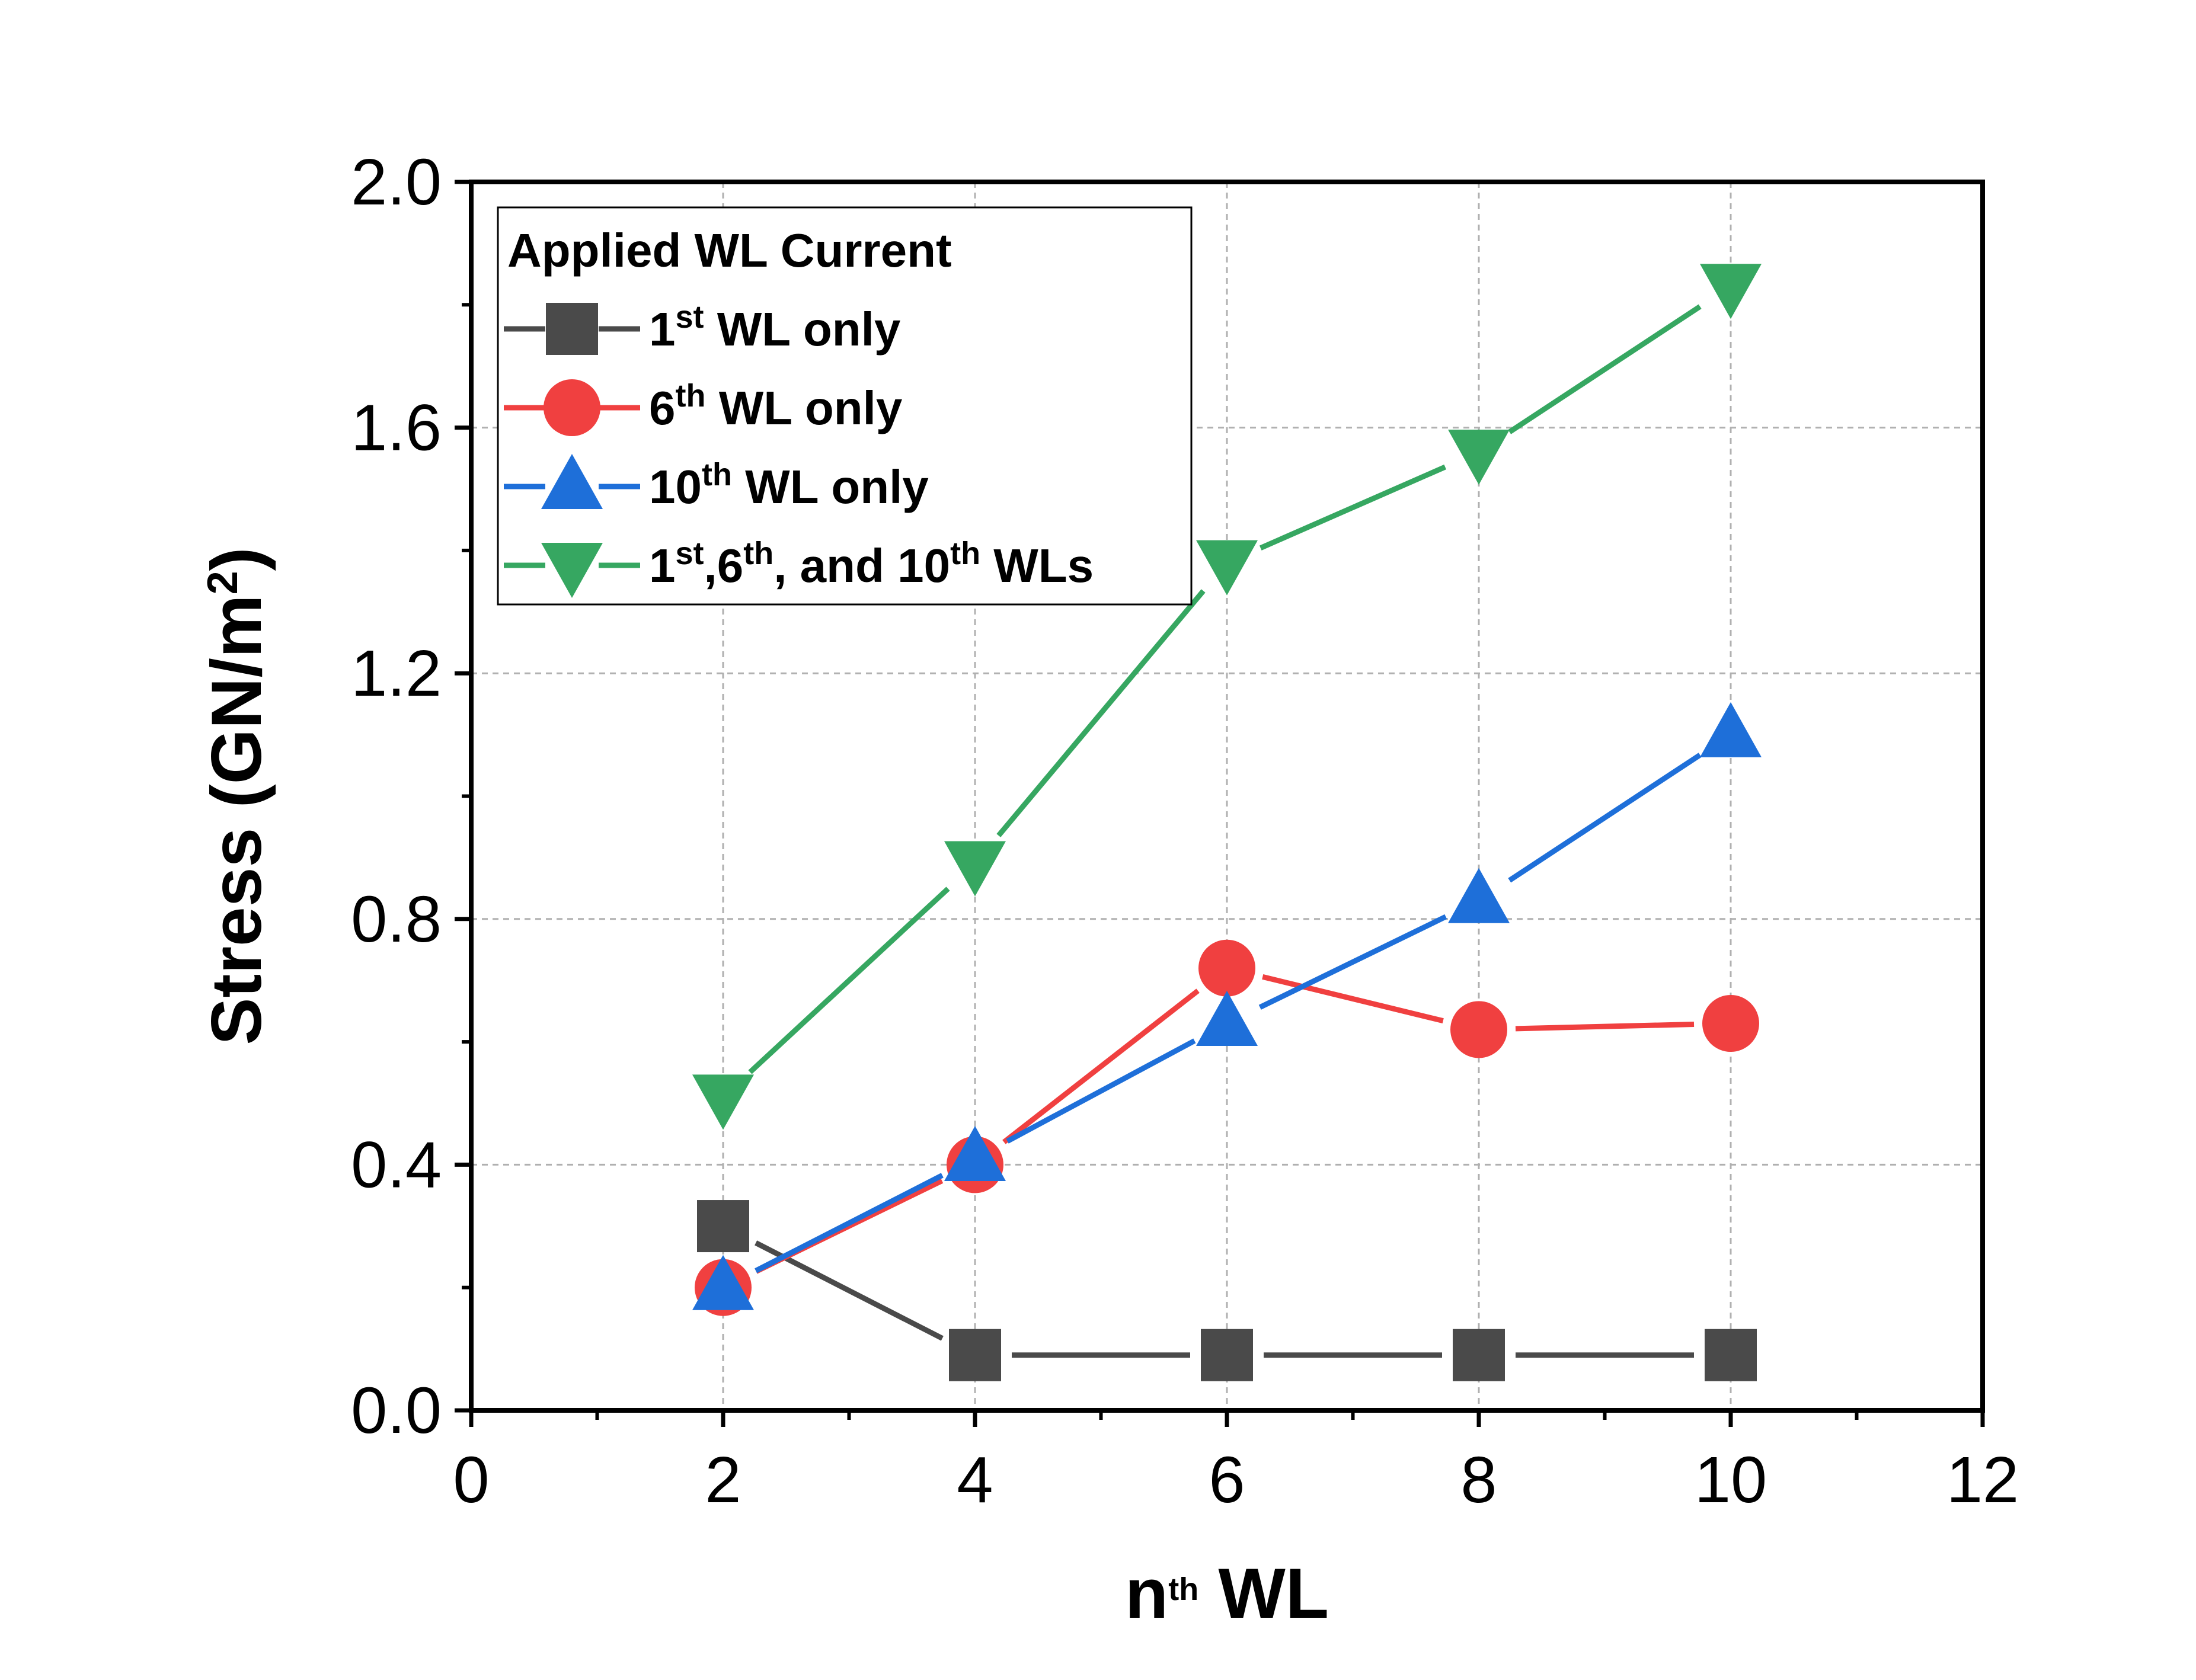 The height and width of the screenshot is (1680, 2196). What do you see at coordinates (236, 796) in the screenshot?
I see `y-axis-title: Stress (GN/m2)` at bounding box center [236, 796].